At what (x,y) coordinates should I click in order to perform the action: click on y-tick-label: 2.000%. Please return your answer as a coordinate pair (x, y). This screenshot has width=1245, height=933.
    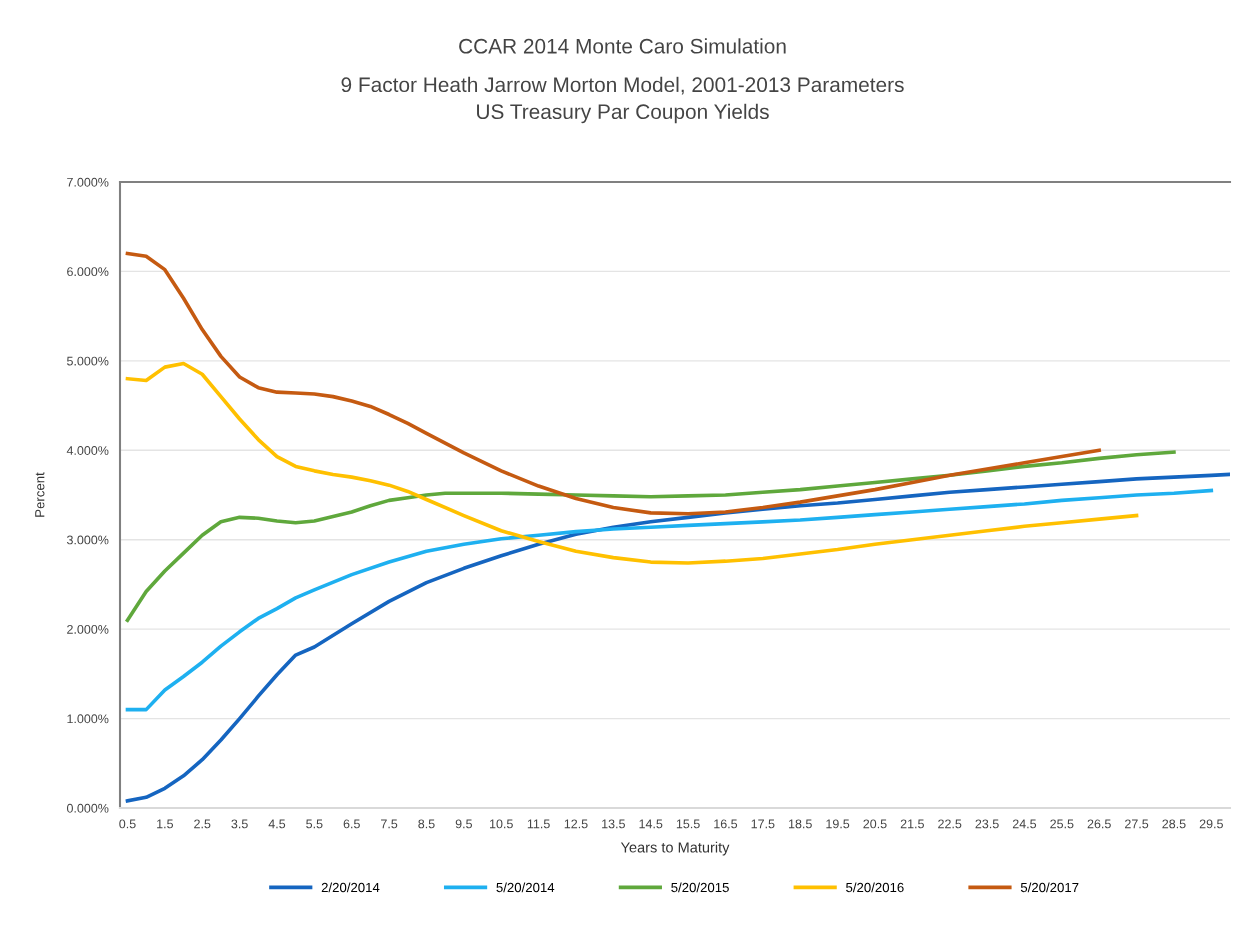
    Looking at the image, I should click on (88, 629).